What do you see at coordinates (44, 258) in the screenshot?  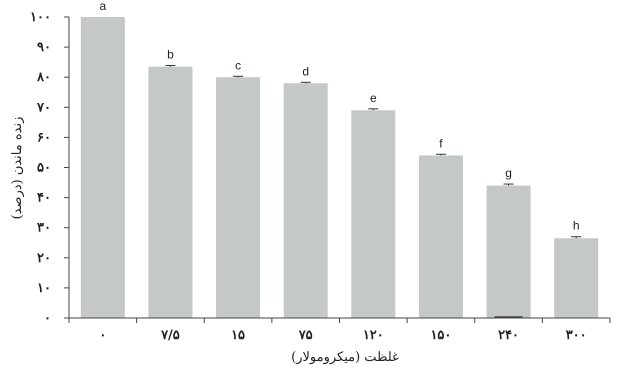 I see `y-tick-label-2: ۲۰` at bounding box center [44, 258].